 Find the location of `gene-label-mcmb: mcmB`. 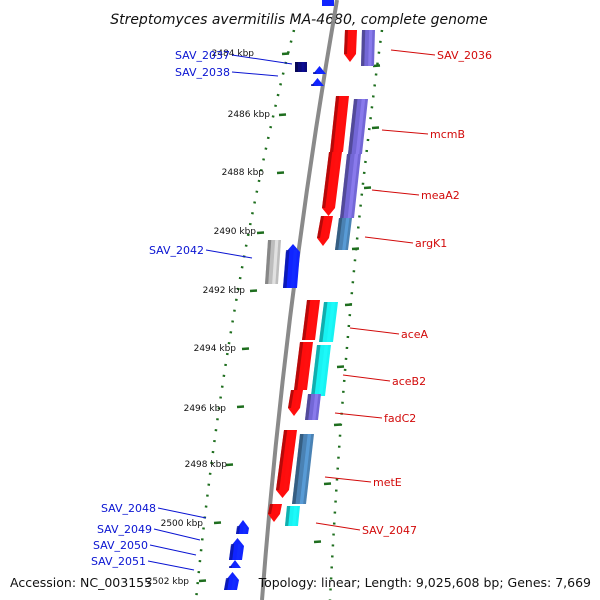

gene-label-mcmb: mcmB is located at coordinates (447, 134).